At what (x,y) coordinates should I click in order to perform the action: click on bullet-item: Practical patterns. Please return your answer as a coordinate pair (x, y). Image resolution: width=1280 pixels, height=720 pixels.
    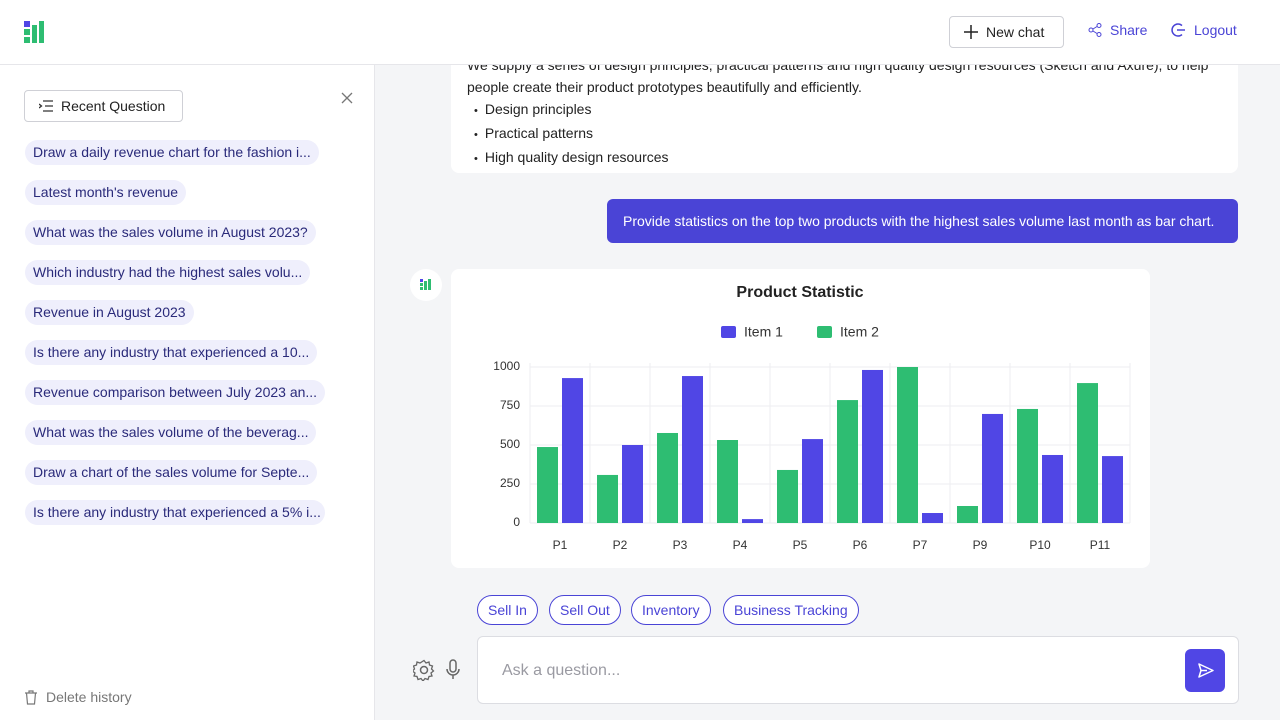
    Looking at the image, I should click on (853, 134).